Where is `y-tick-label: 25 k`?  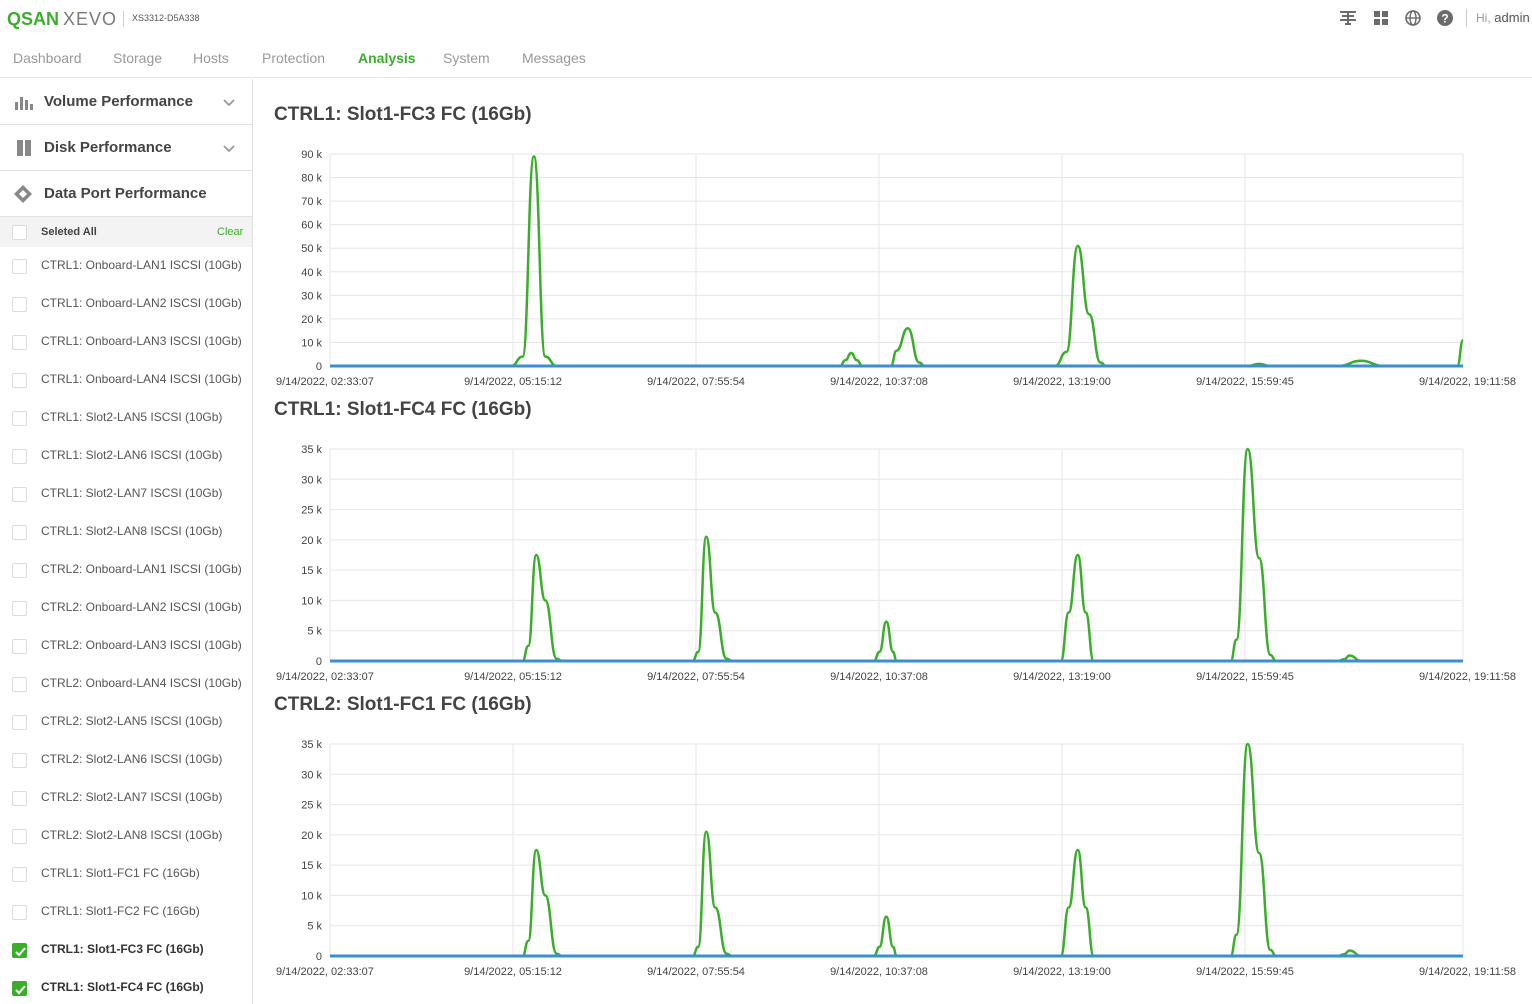
y-tick-label: 25 k is located at coordinates (311, 806).